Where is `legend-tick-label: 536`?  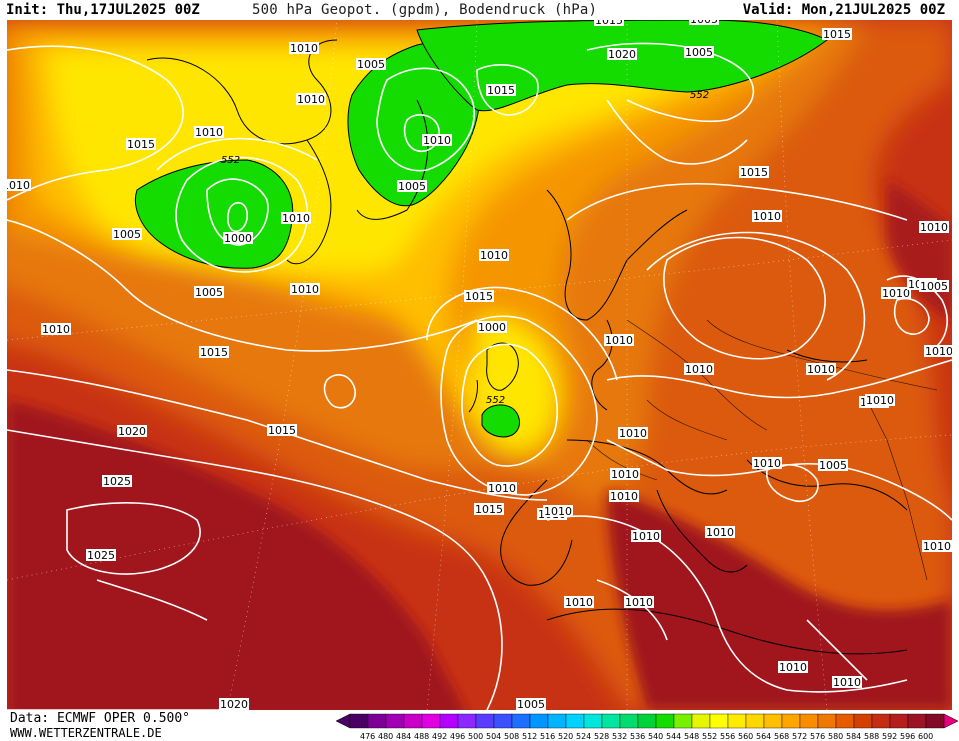 legend-tick-label: 536 is located at coordinates (637, 736).